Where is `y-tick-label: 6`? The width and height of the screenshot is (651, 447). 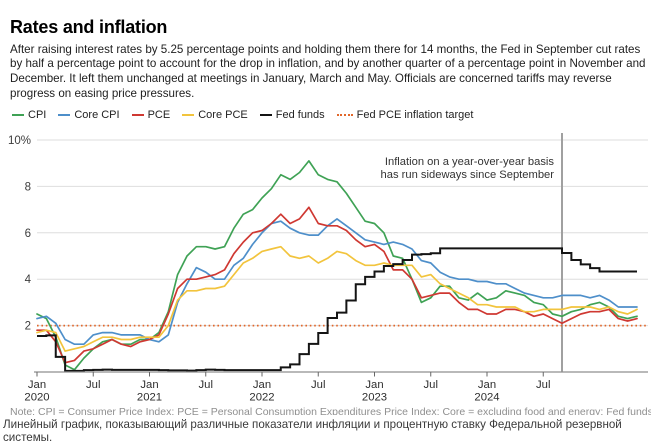 y-tick-label: 6 is located at coordinates (28, 234).